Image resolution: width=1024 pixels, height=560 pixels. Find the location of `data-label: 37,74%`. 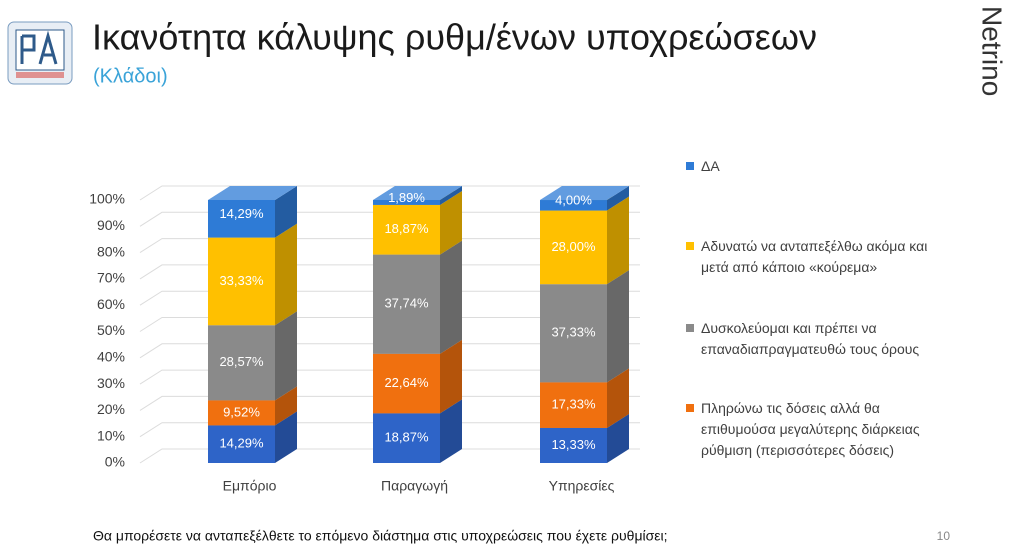

data-label: 37,74% is located at coordinates (406, 303).